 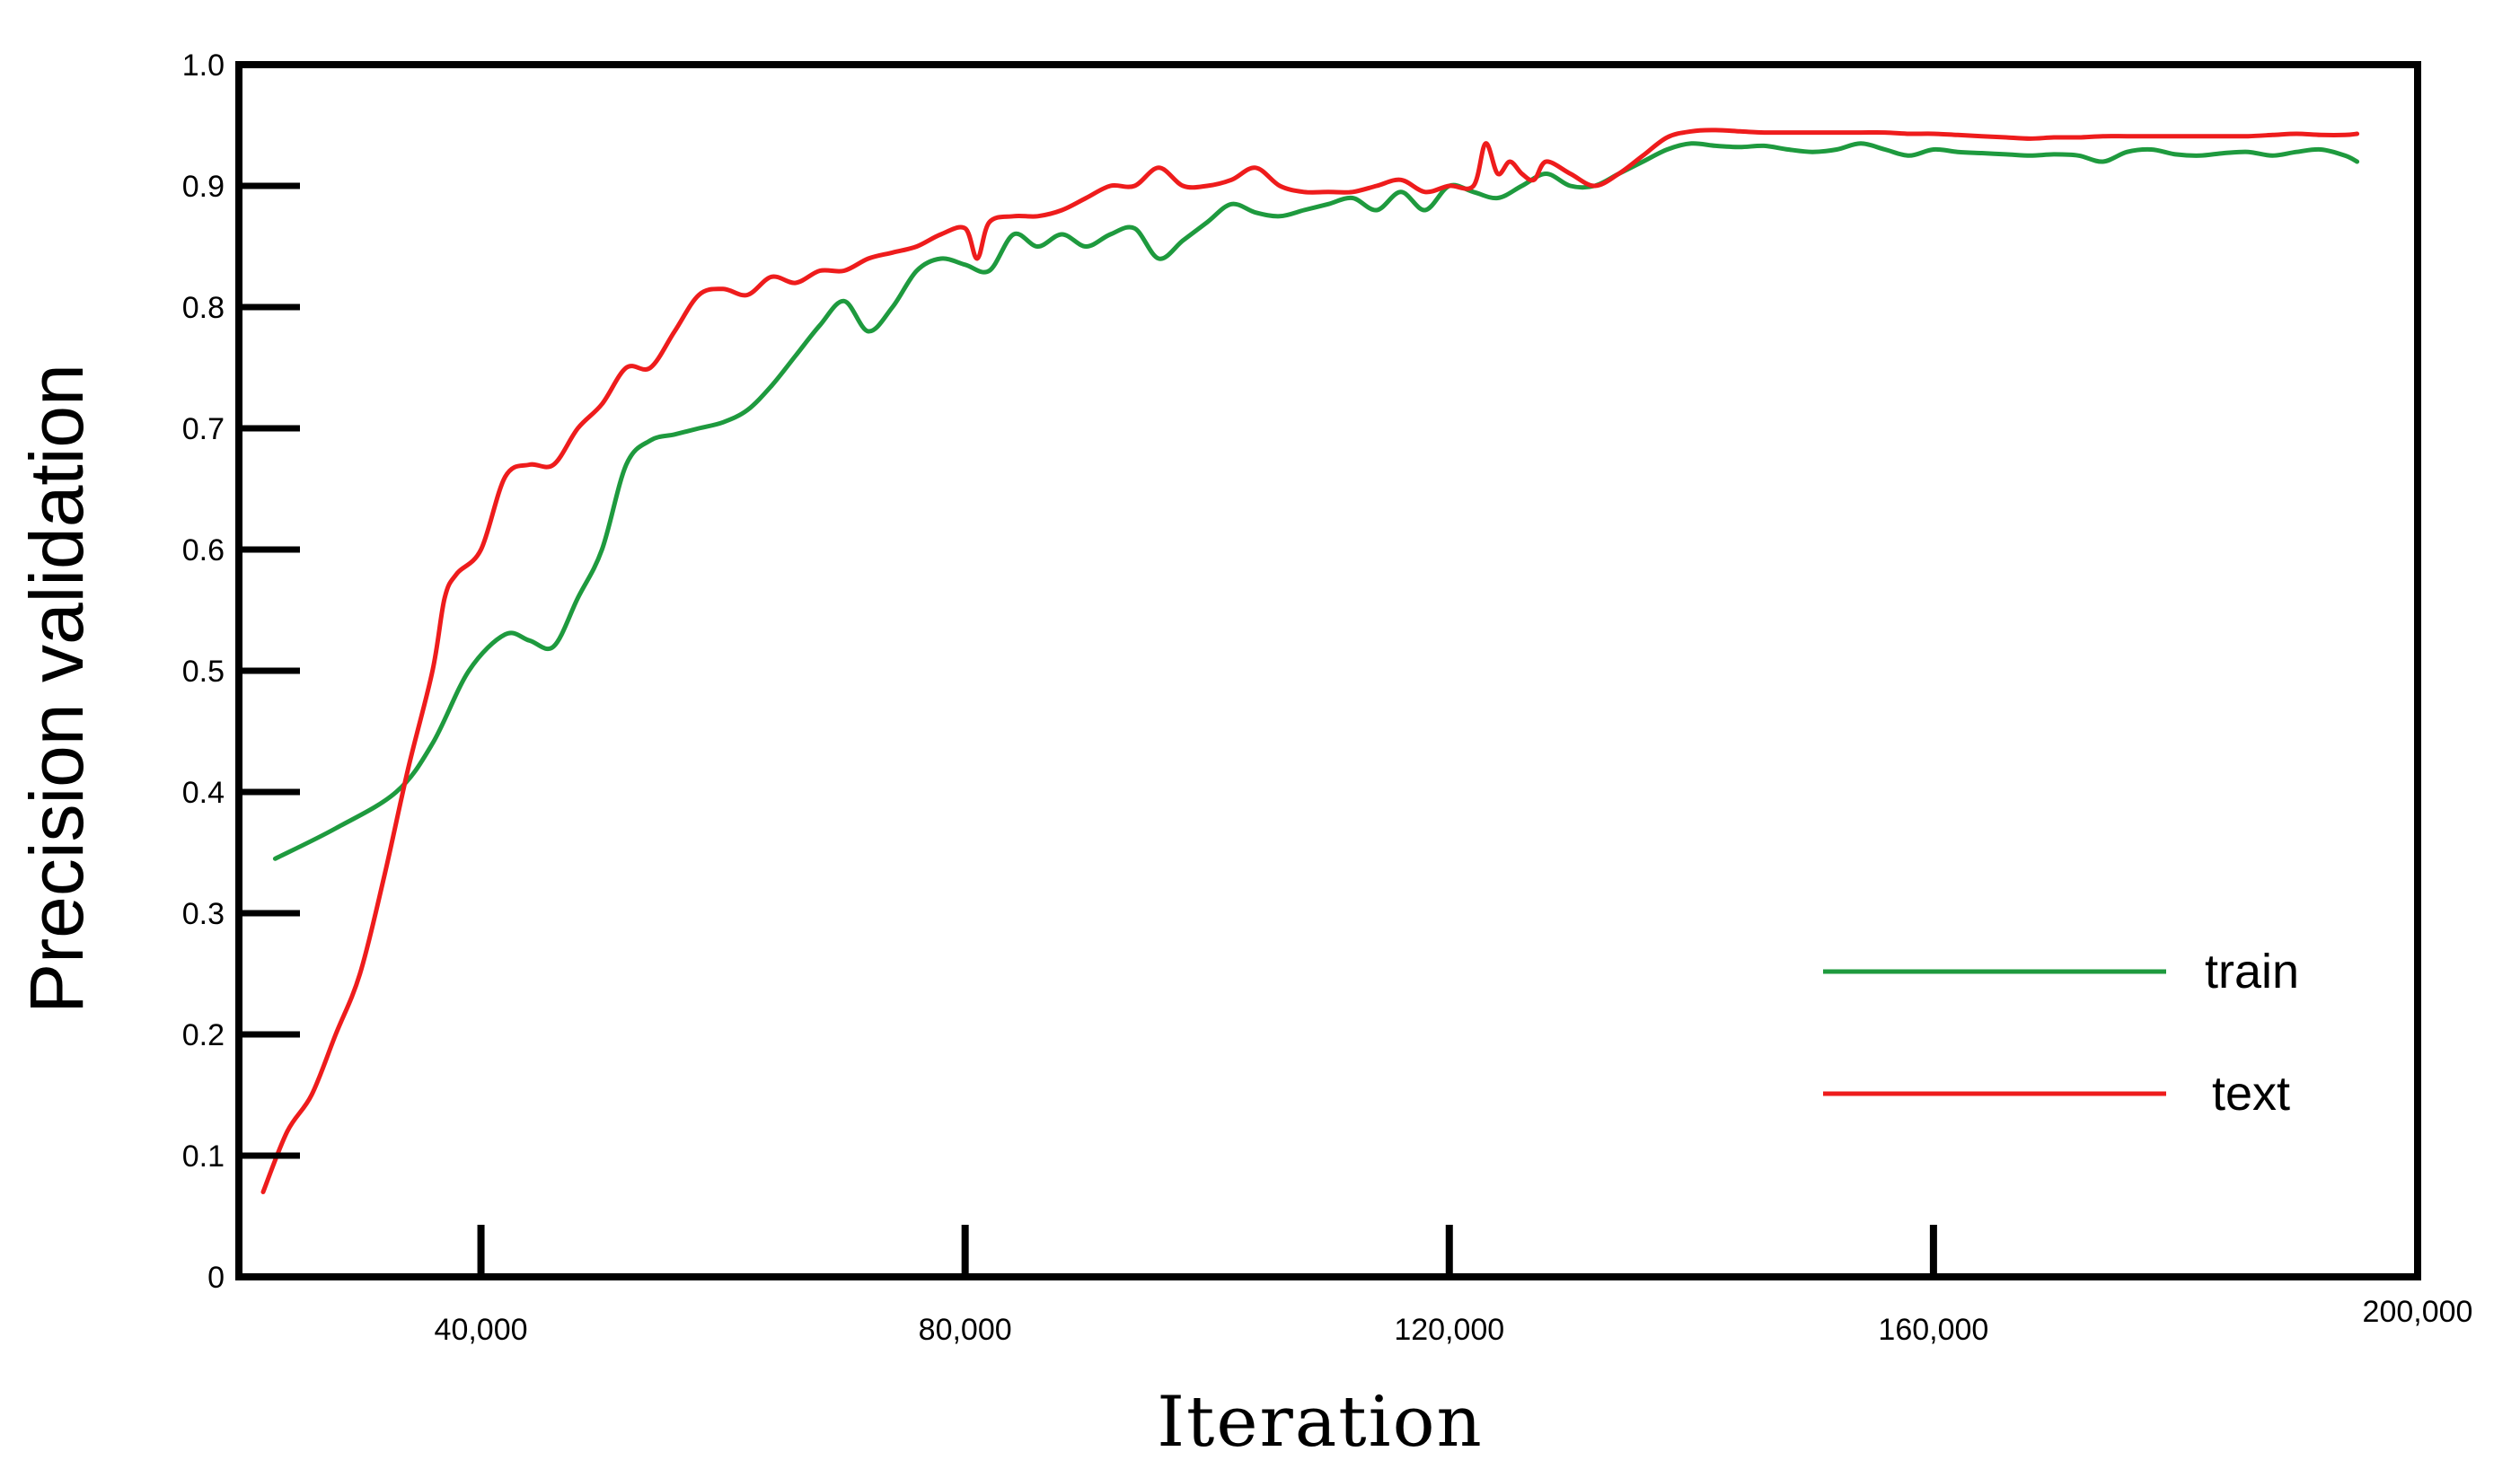 I want to click on legend: train text, so click(x=2061, y=1033).